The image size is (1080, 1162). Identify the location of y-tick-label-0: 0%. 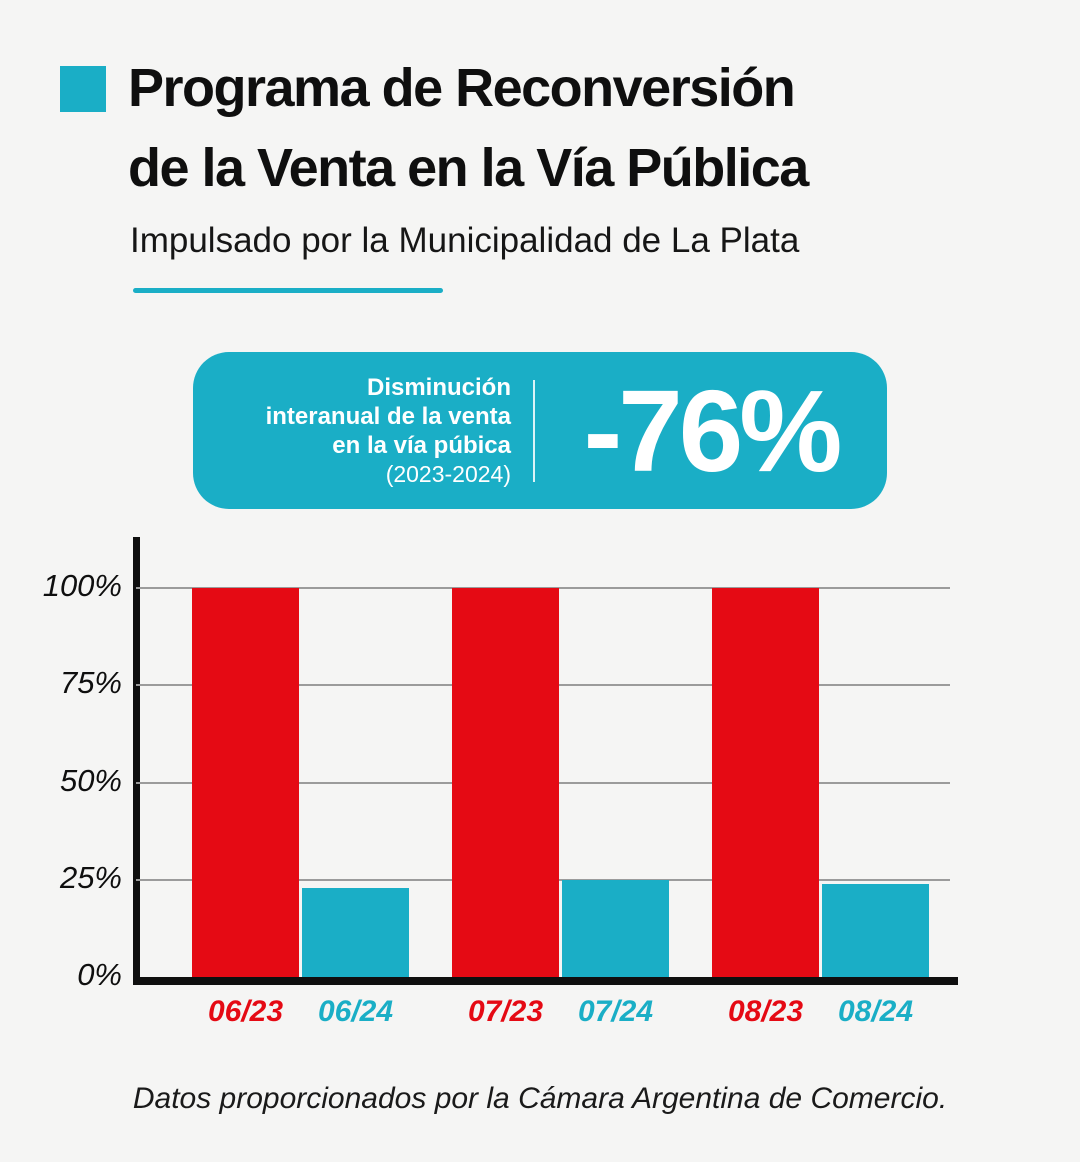
(99, 974).